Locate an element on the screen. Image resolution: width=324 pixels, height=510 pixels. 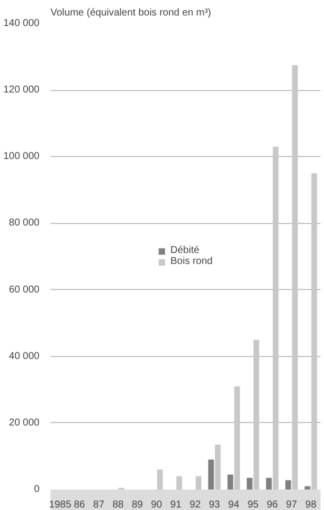
legend-label: Débité is located at coordinates (185, 250).